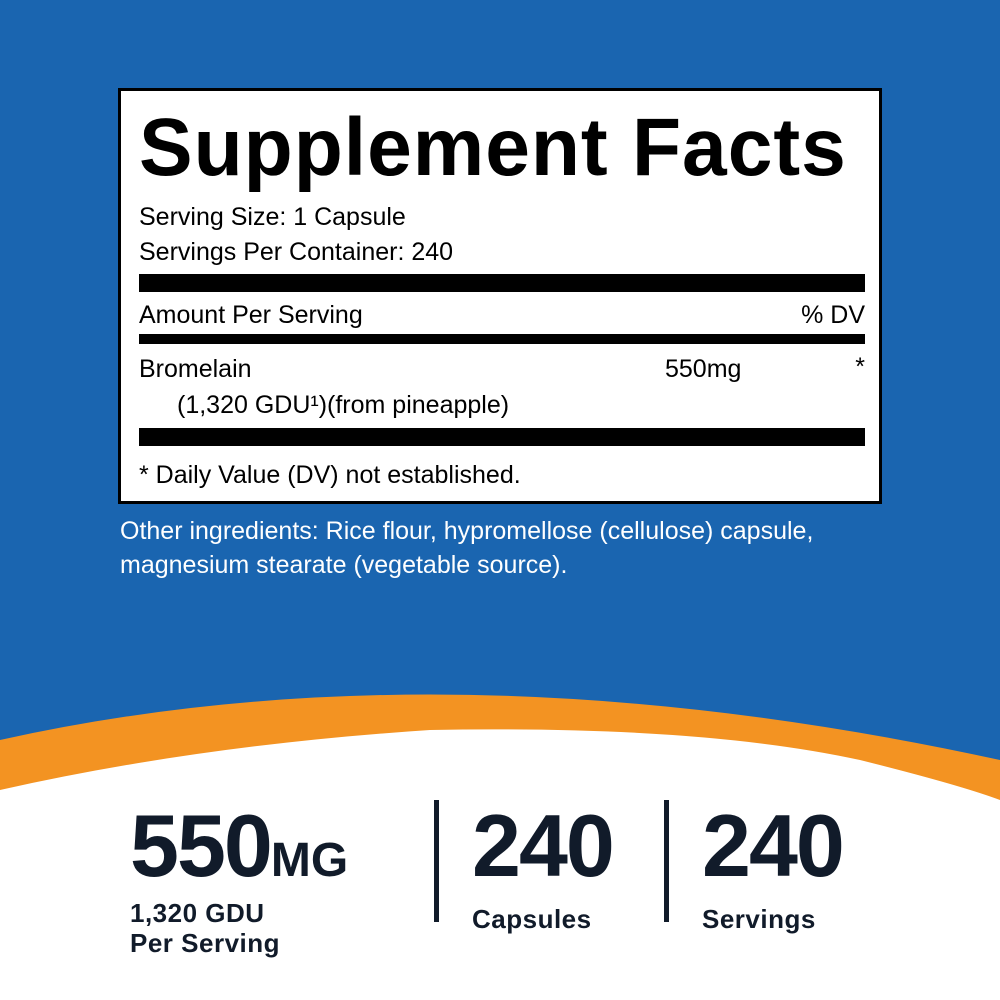  I want to click on stat-label: Capsules, so click(532, 919).